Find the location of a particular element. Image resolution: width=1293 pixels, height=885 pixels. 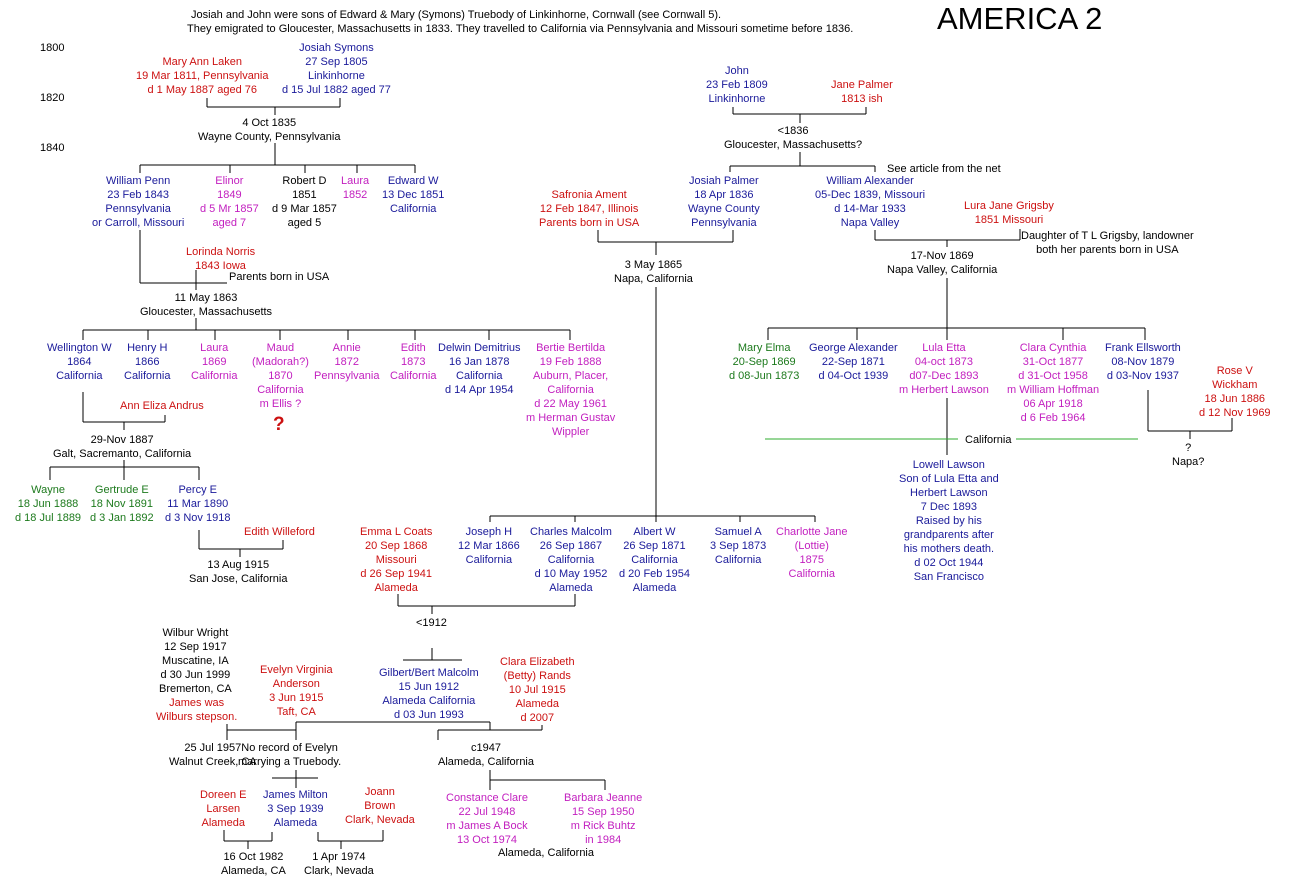

marriage-alameda: Alameda, California is located at coordinates (546, 853).